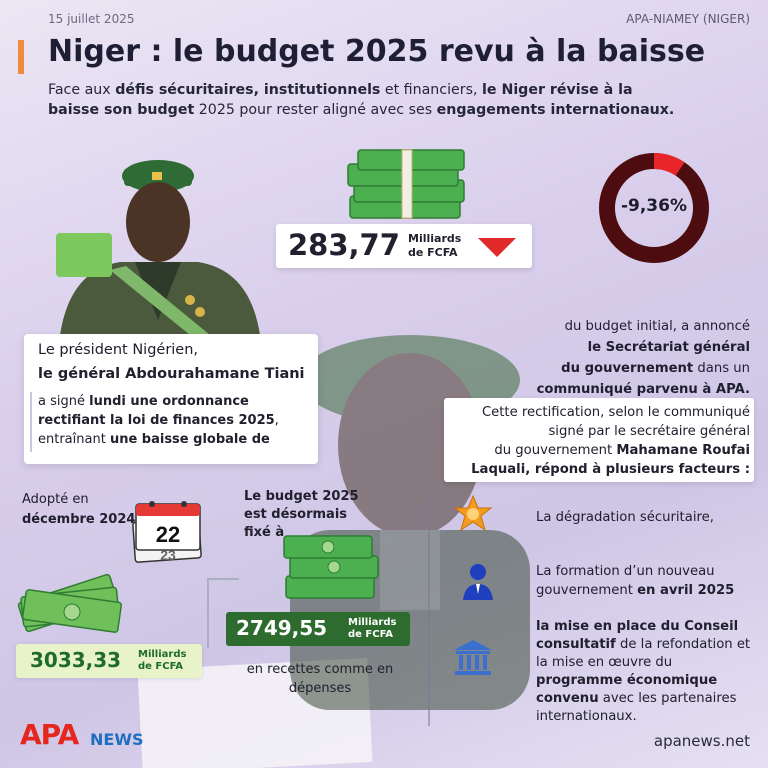 The image size is (768, 768). I want to click on initial-budget-unit: Milliards de FCFA, so click(162, 660).